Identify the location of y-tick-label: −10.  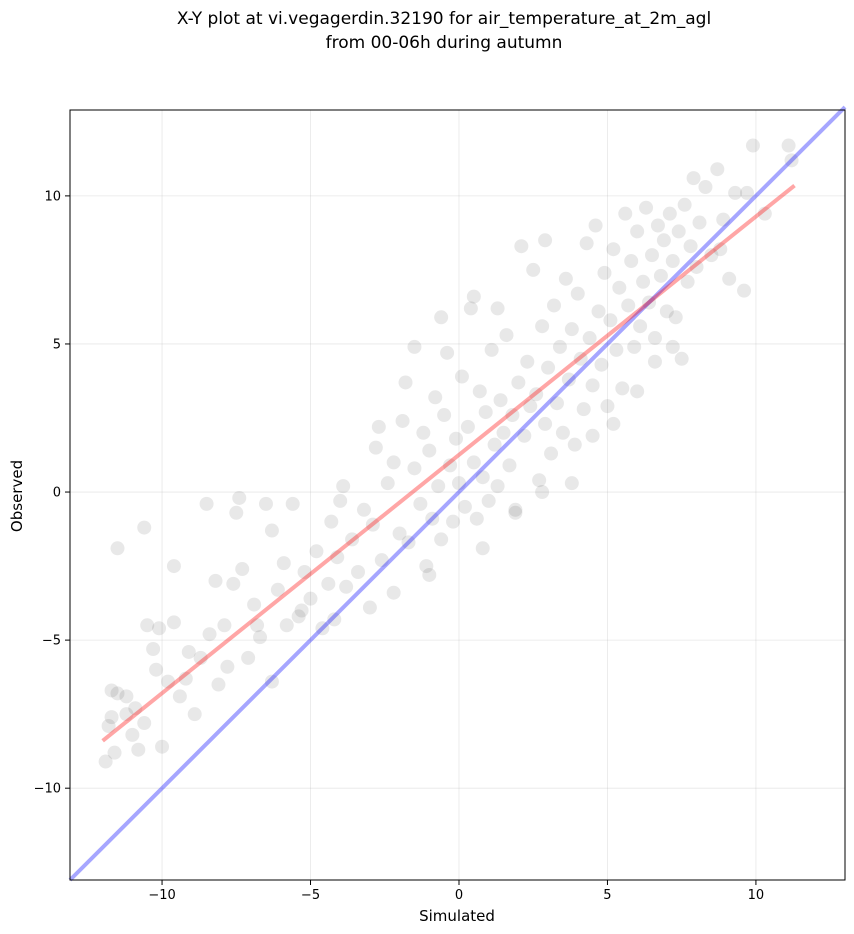
(47, 789).